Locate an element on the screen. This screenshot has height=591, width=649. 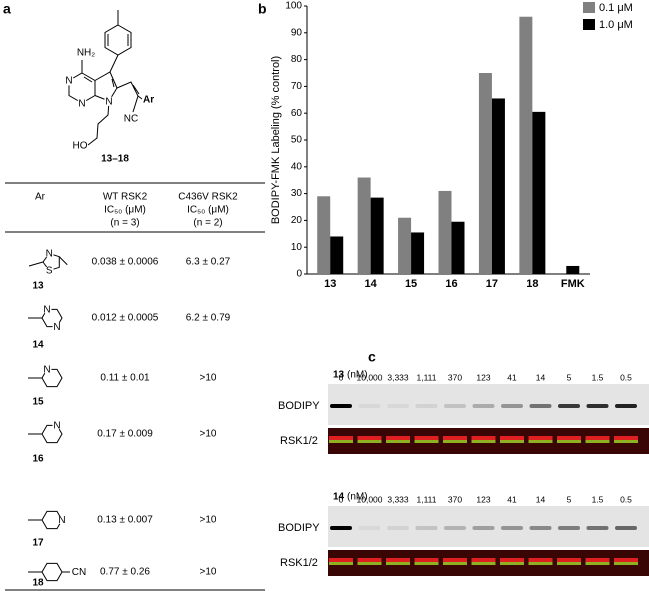
ic50-c436v: 6.2 ± 0.79 is located at coordinates (208, 318).